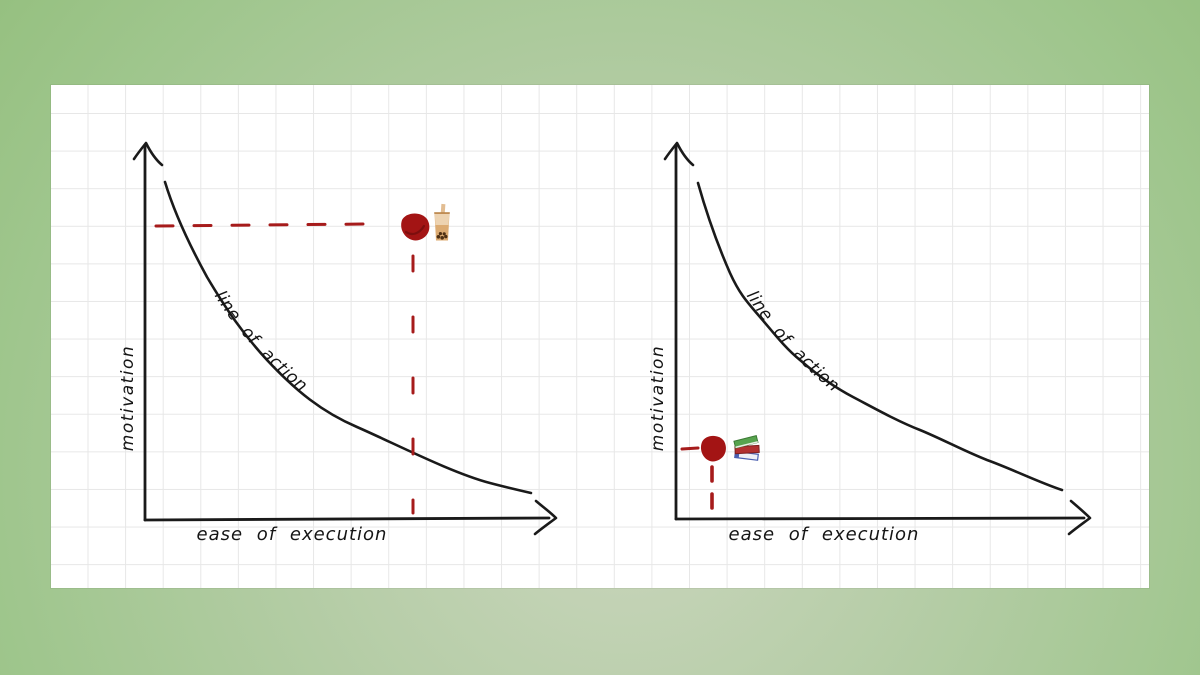 The height and width of the screenshot is (675, 1200). What do you see at coordinates (415, 230) in the screenshot?
I see `red-dot-shading` at bounding box center [415, 230].